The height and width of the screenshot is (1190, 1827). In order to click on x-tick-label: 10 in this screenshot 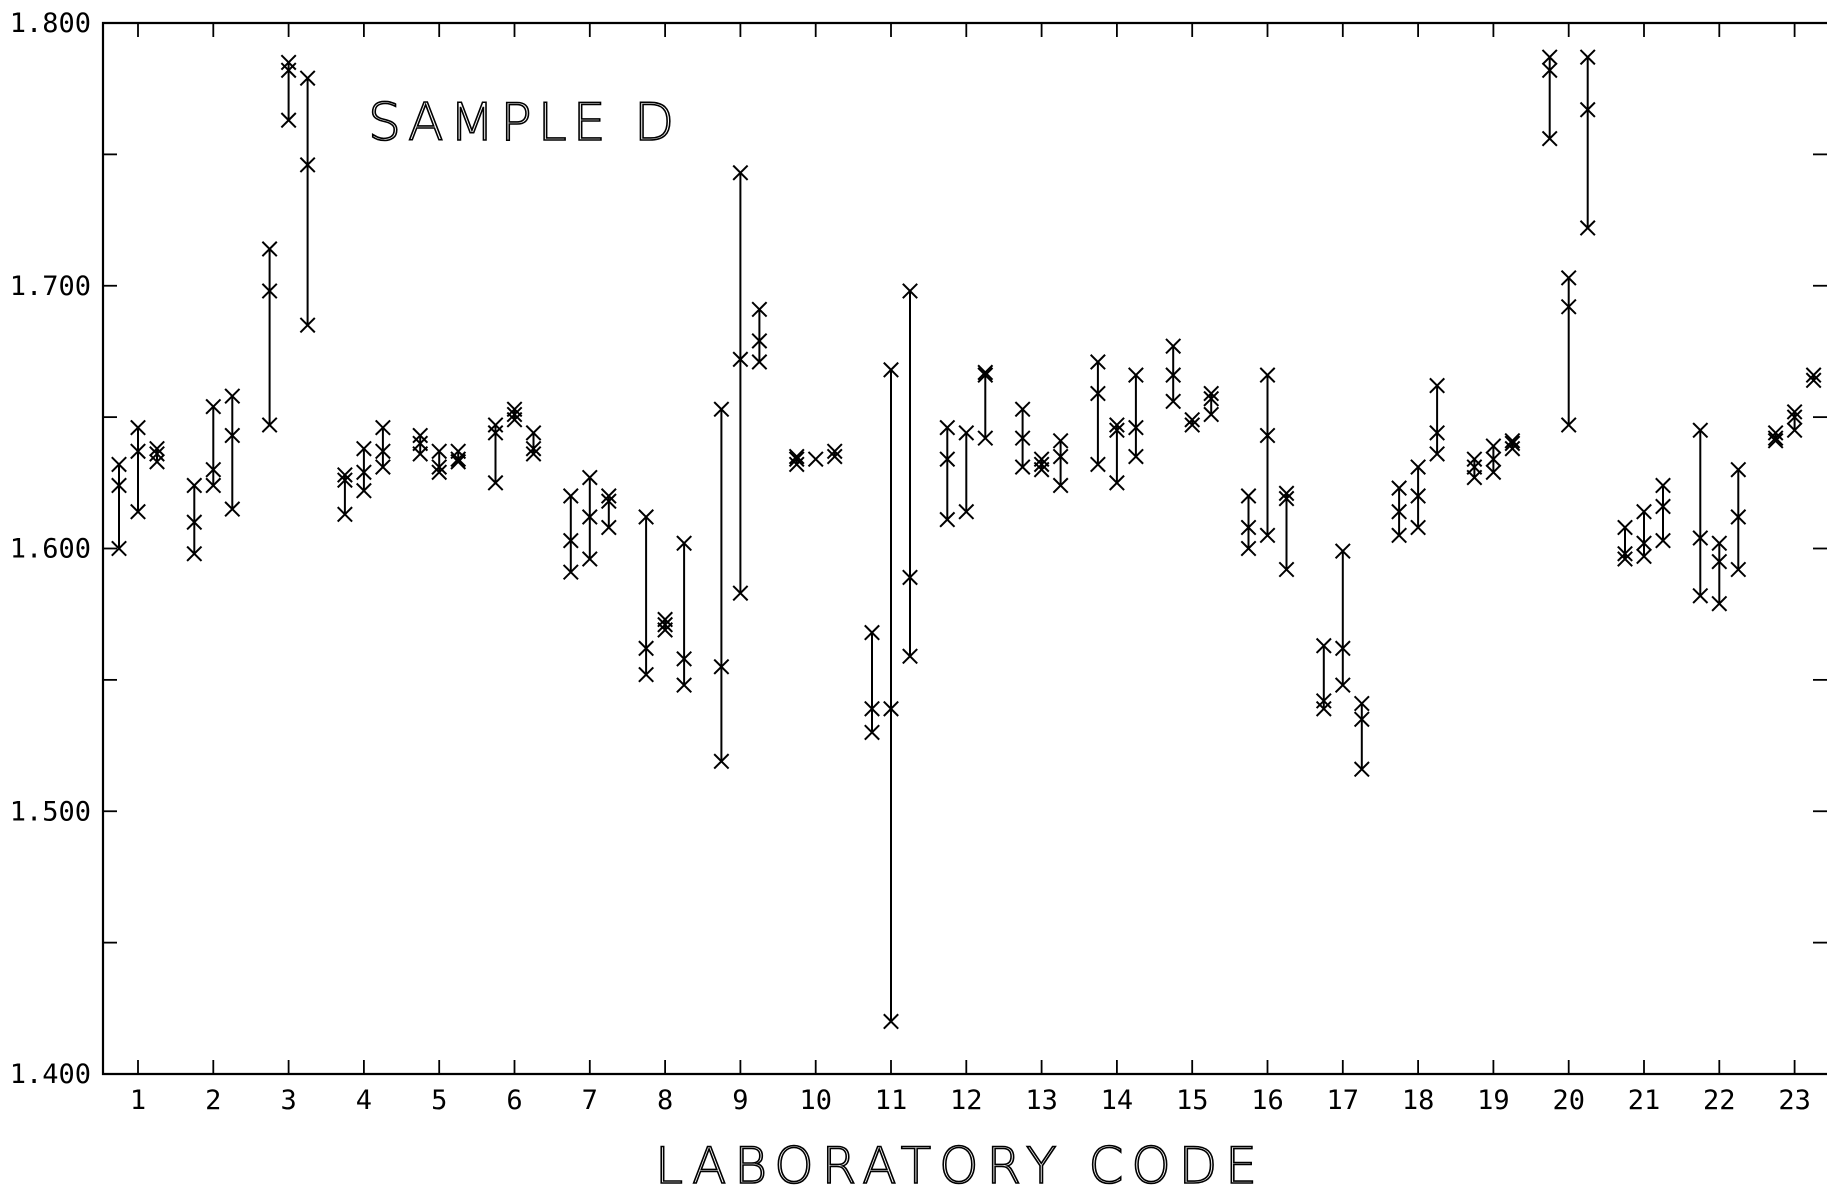, I will do `click(815, 1100)`.